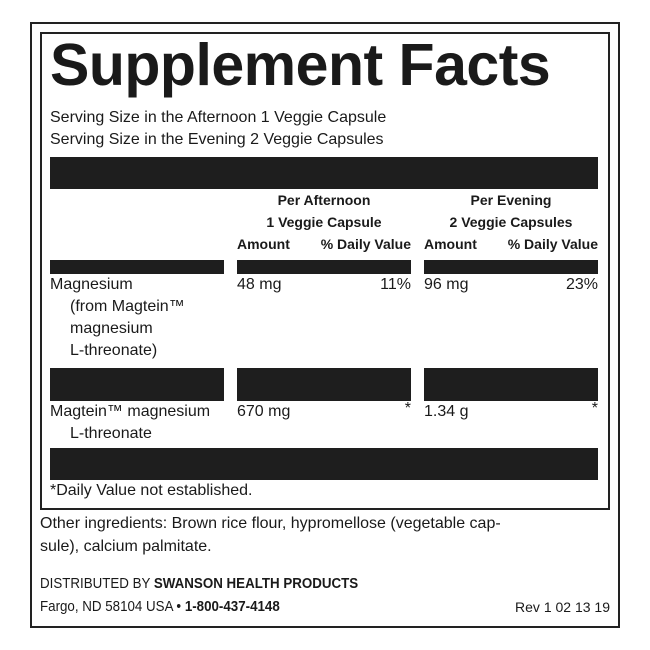 This screenshot has height=650, width=650. I want to click on afternoon-header-1: Per Afternoon, so click(324, 200).